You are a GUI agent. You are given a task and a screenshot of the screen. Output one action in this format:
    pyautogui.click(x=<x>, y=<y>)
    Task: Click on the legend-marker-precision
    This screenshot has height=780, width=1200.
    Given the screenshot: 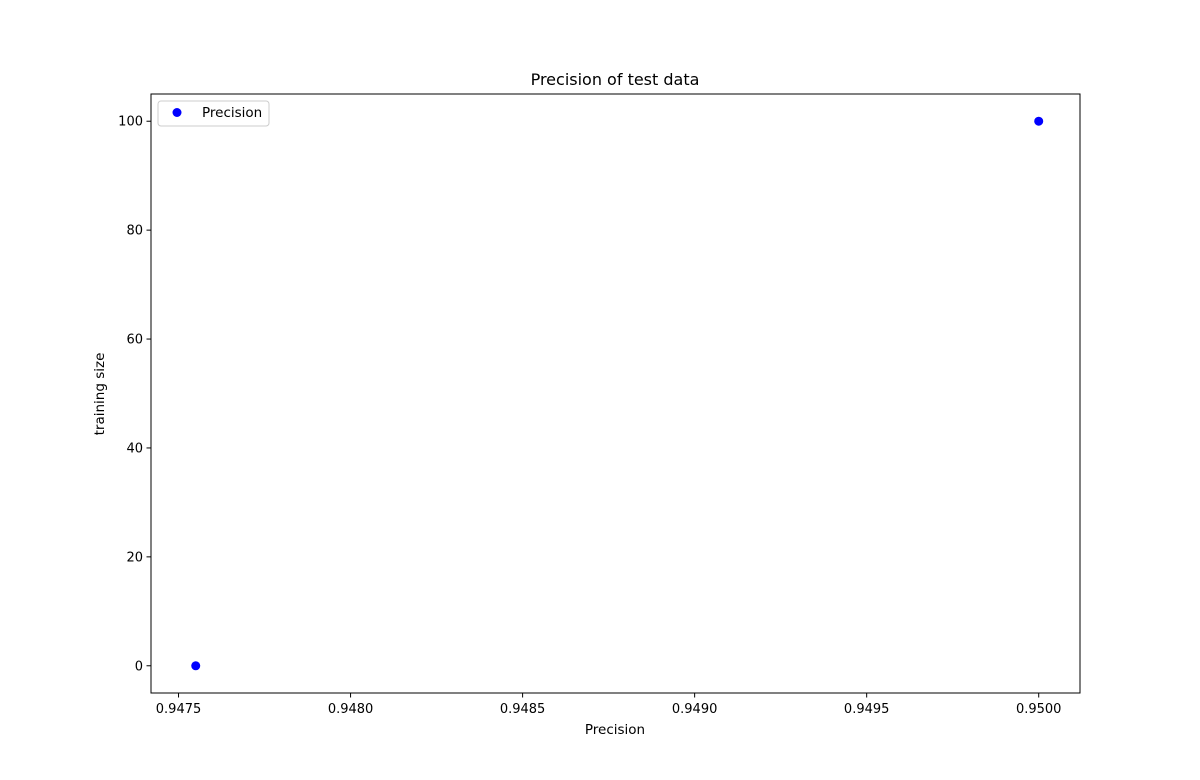 What is the action you would take?
    pyautogui.click(x=177, y=112)
    